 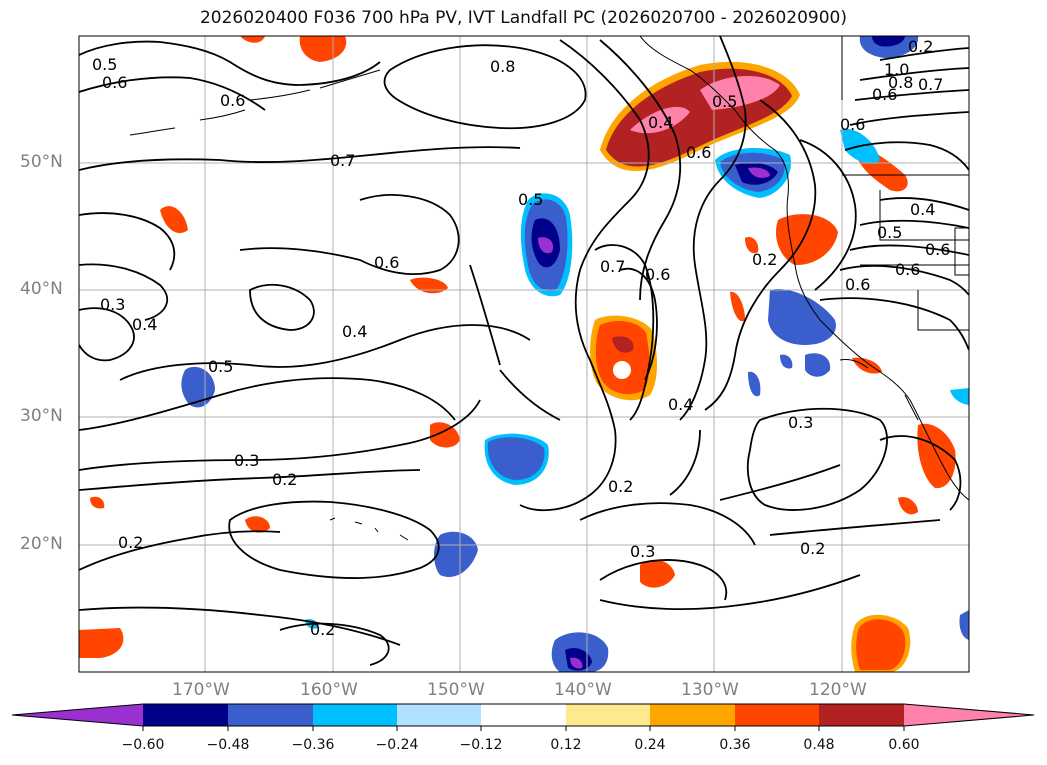 What do you see at coordinates (143, 745) in the screenshot?
I see `colorbar-tick-label: −0.60` at bounding box center [143, 745].